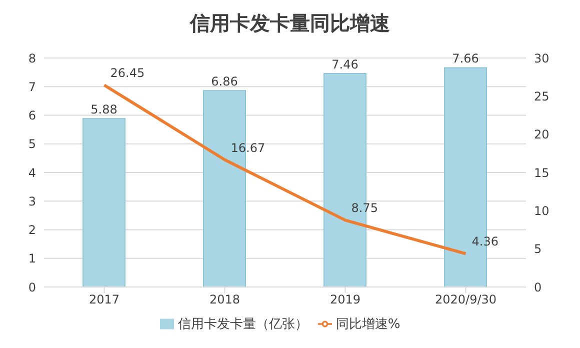 This screenshot has width=580, height=348. Describe the element at coordinates (542, 211) in the screenshot. I see `y2-tick-label: 10` at that location.